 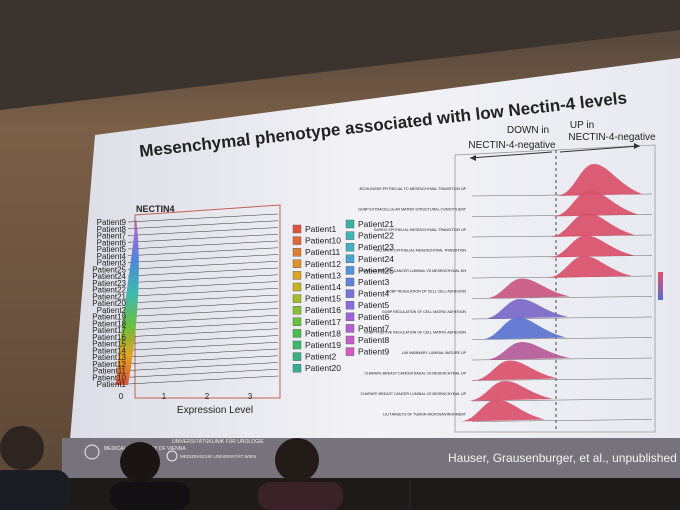 I want to click on y-tick-label: Patient8, so click(x=112, y=229).